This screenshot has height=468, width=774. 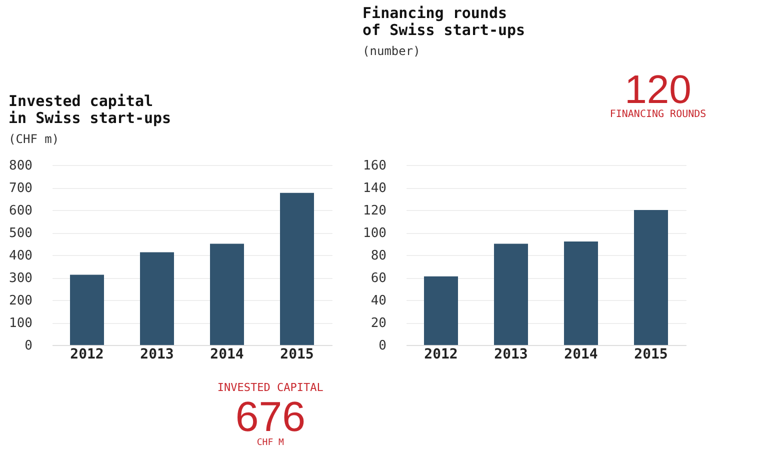 I want to click on chart-subtitle: (number), so click(x=391, y=51).